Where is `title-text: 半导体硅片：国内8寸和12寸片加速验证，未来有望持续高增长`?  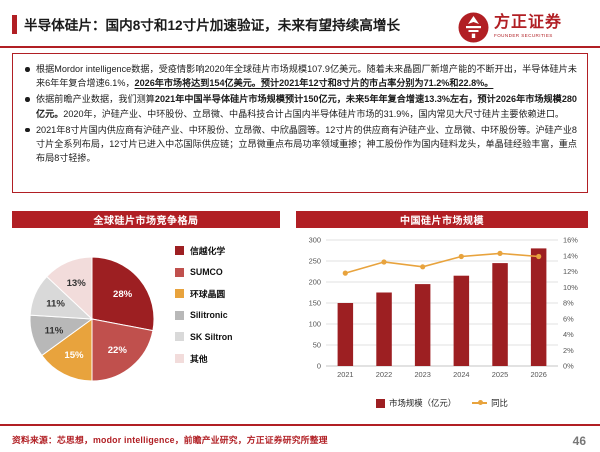 title-text: 半导体硅片：国内8寸和12寸片加速验证，未来有望持续高增长 is located at coordinates (212, 25).